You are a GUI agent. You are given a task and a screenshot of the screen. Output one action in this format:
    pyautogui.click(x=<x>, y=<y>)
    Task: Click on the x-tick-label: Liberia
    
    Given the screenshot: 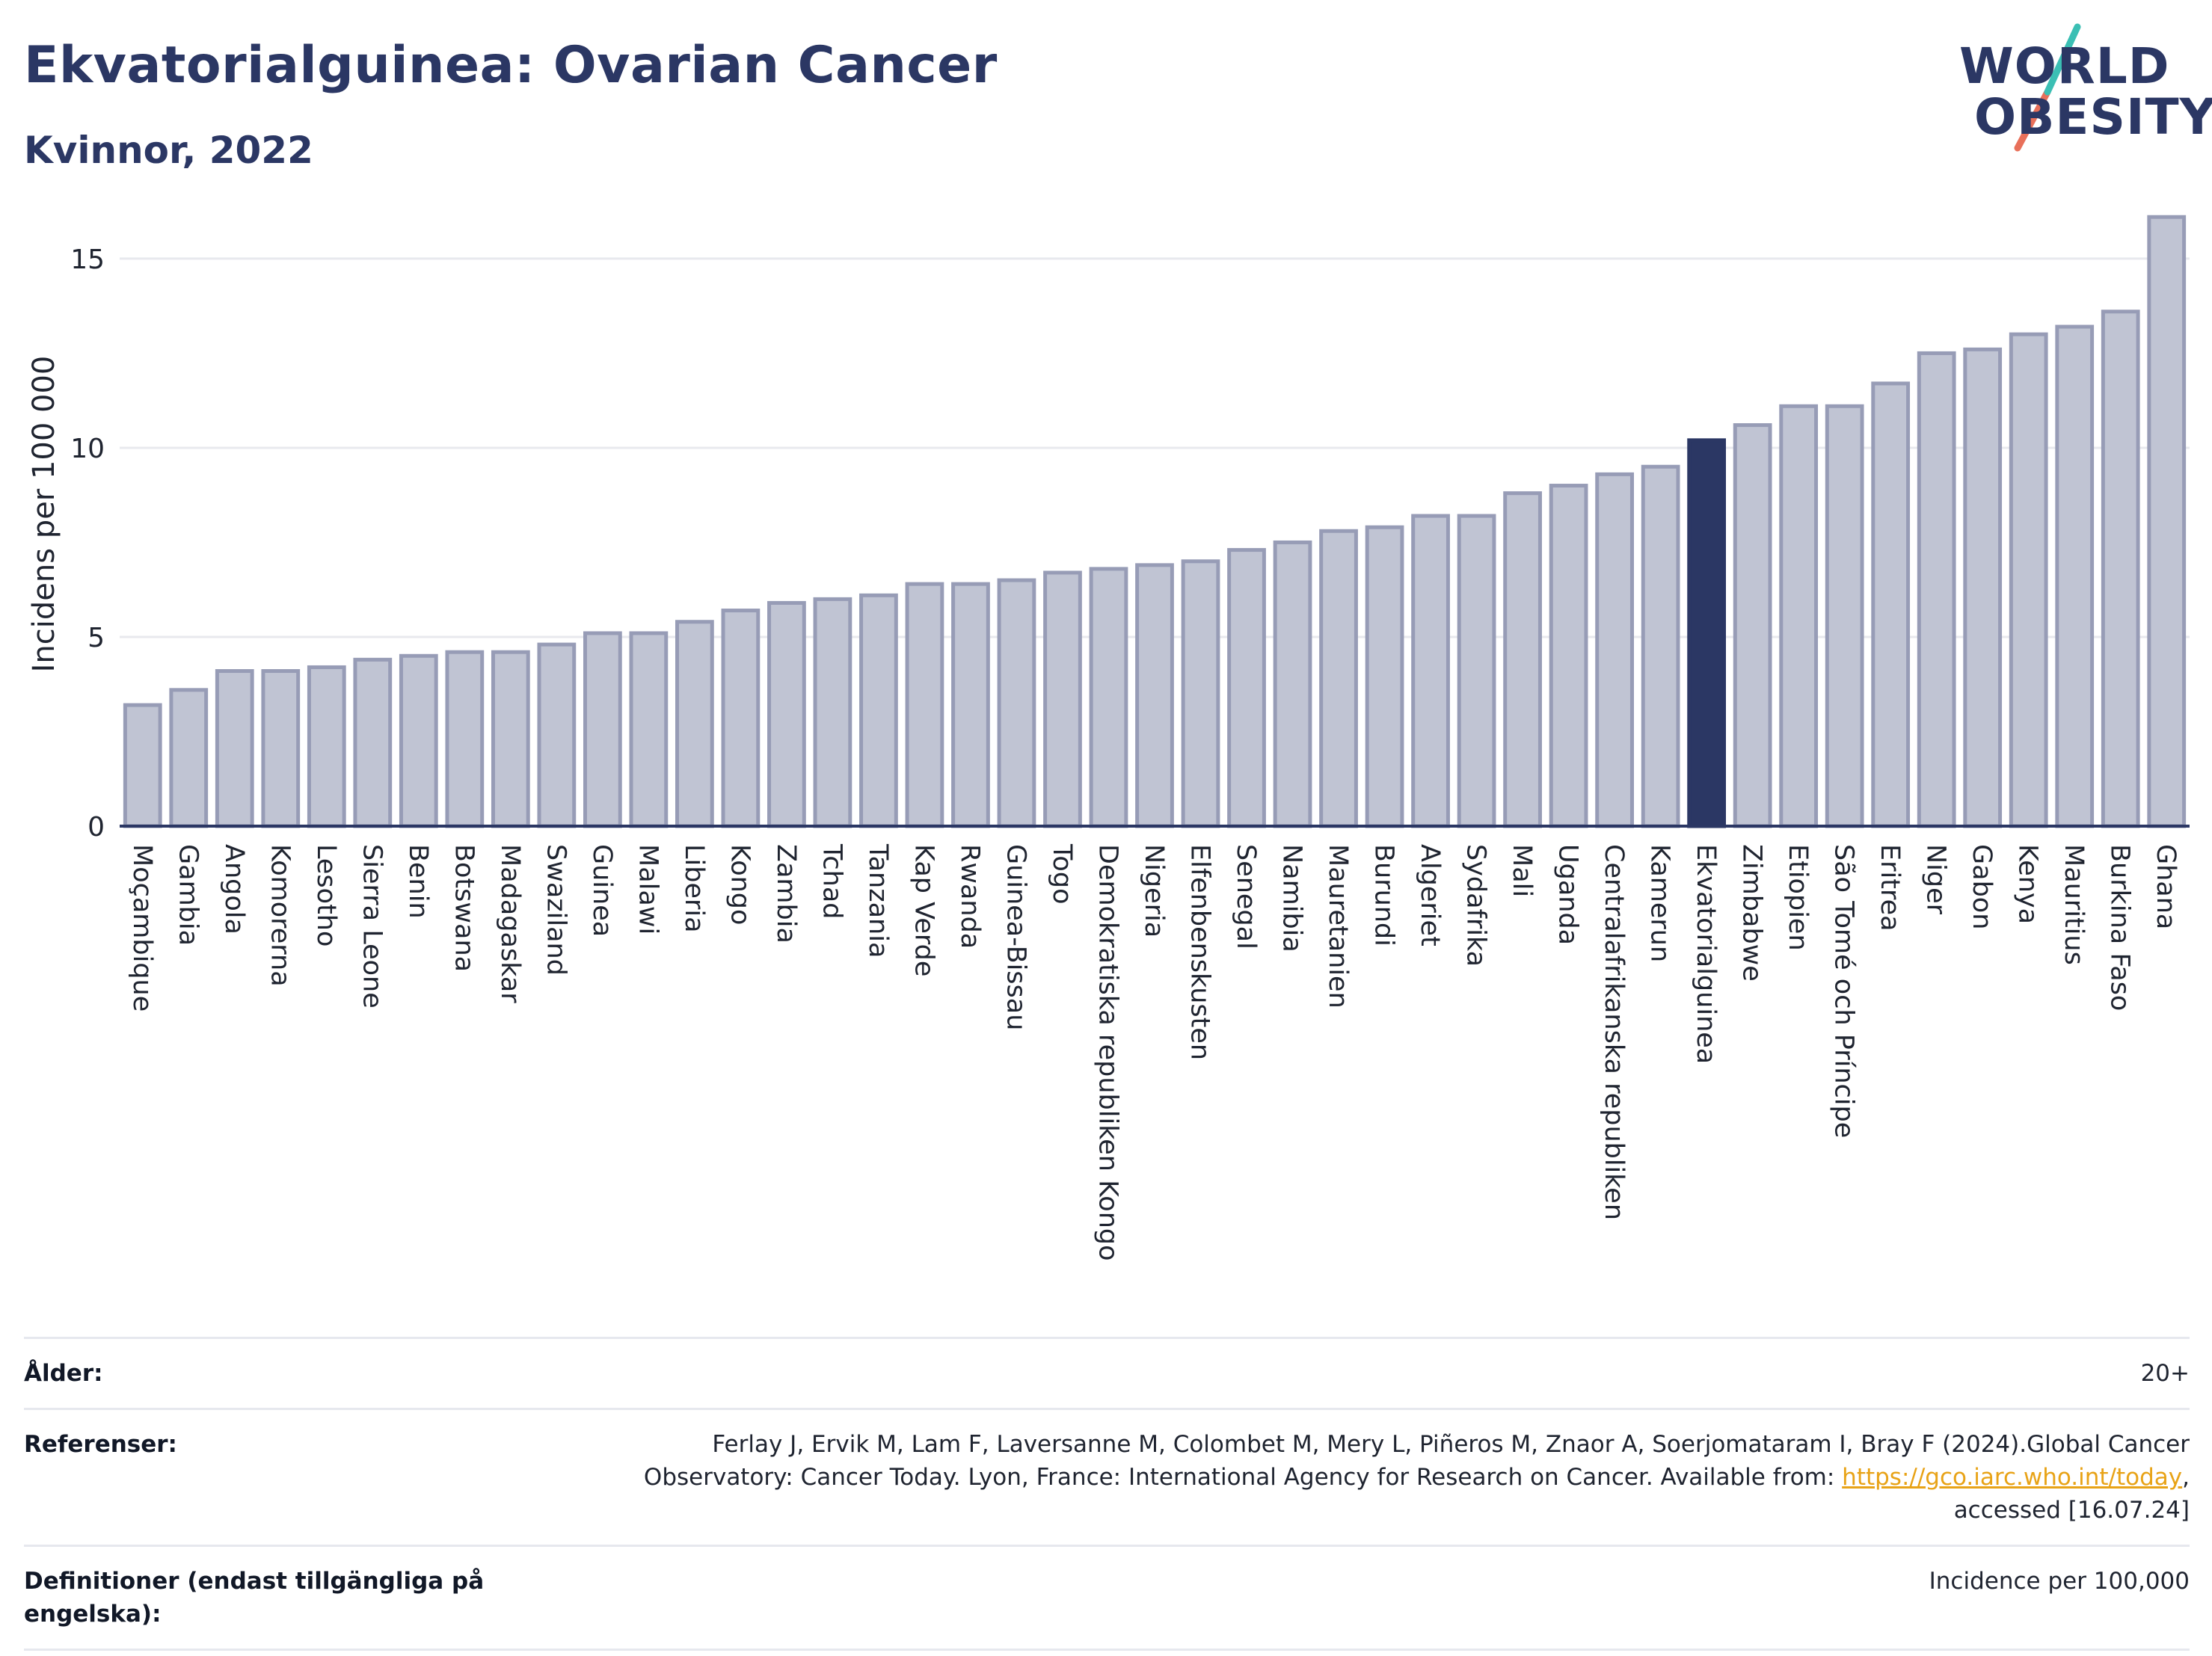 What is the action you would take?
    pyautogui.click(x=694, y=888)
    